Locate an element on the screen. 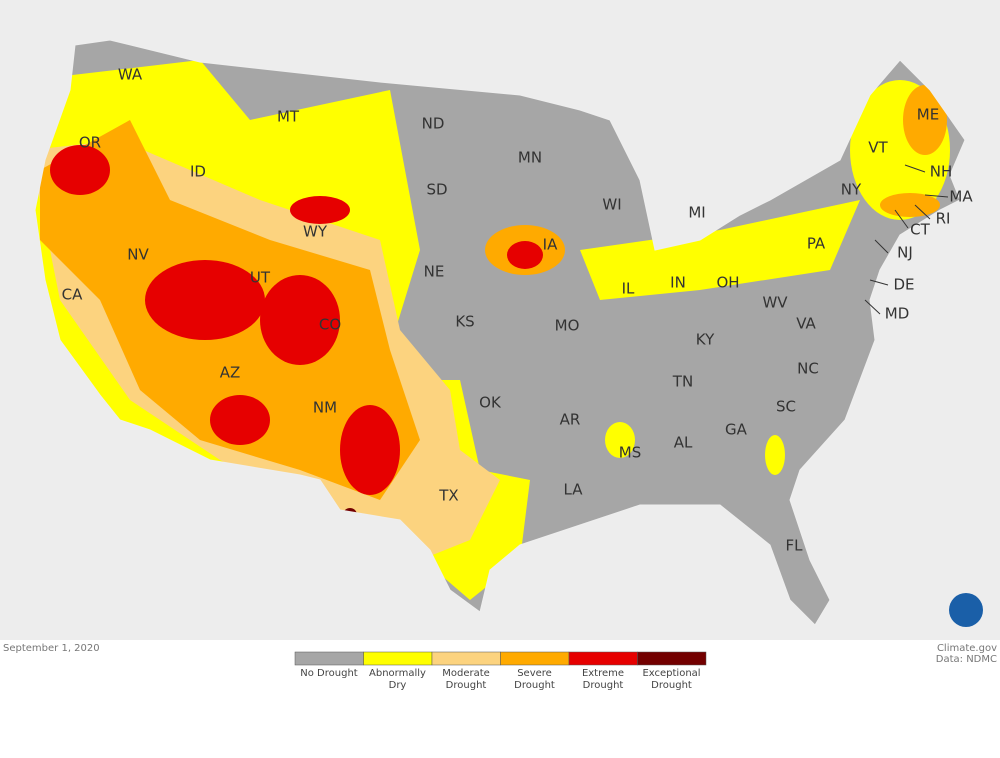 This screenshot has height=758, width=1000. state-label: WI is located at coordinates (611, 205).